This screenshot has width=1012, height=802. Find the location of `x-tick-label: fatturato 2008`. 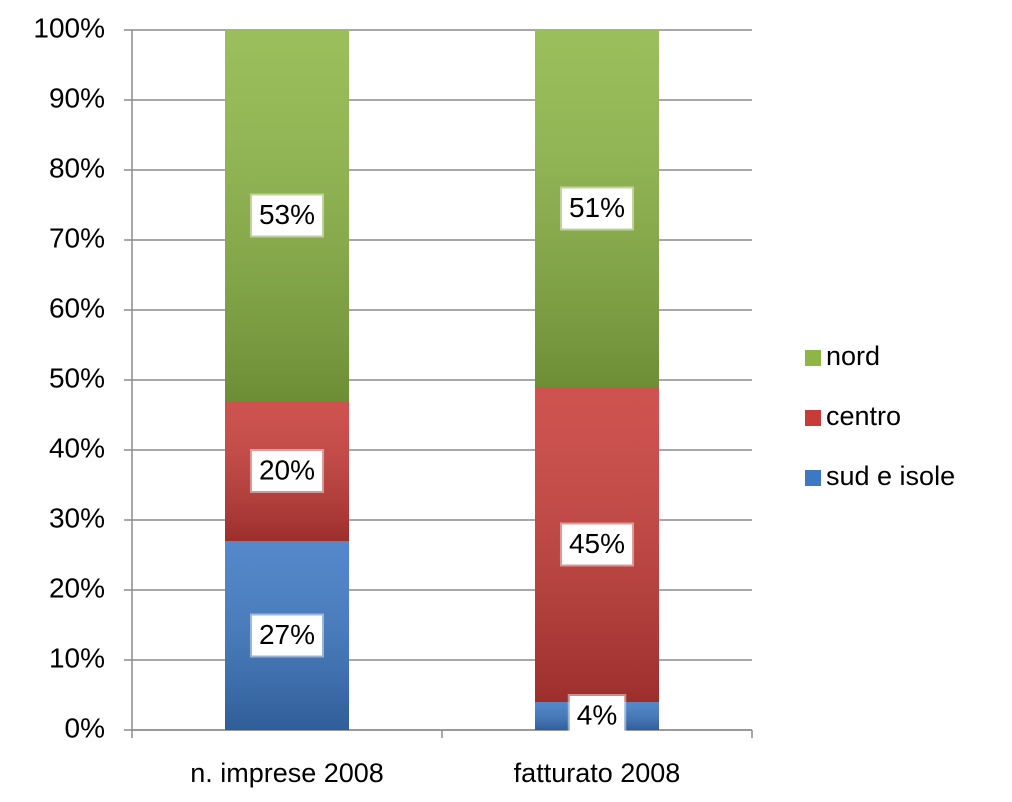

x-tick-label: fatturato 2008 is located at coordinates (597, 773).